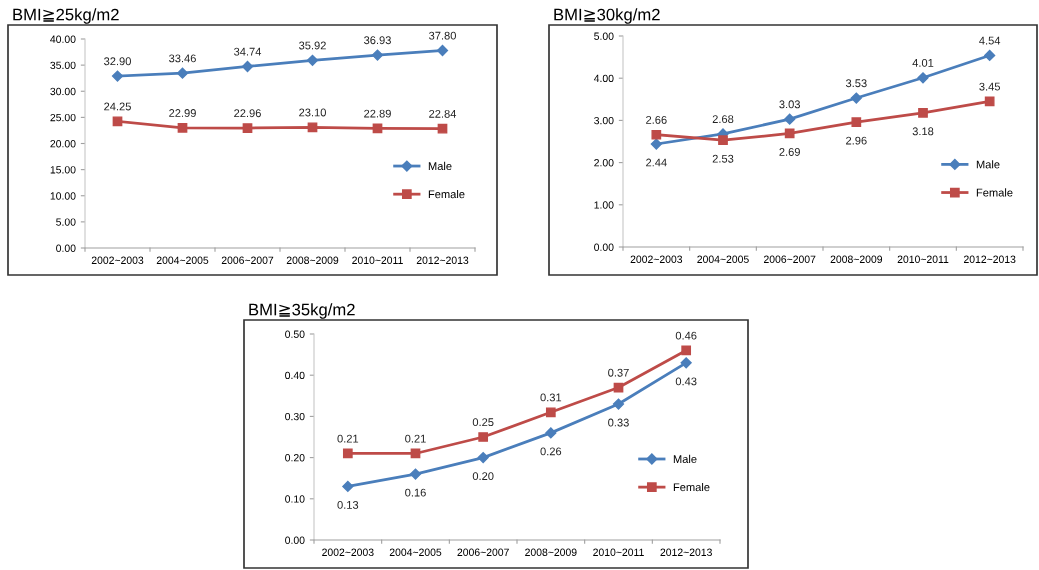 This screenshot has height=570, width=1039. What do you see at coordinates (63, 196) in the screenshot?
I see `y-tick-label: 10.00` at bounding box center [63, 196].